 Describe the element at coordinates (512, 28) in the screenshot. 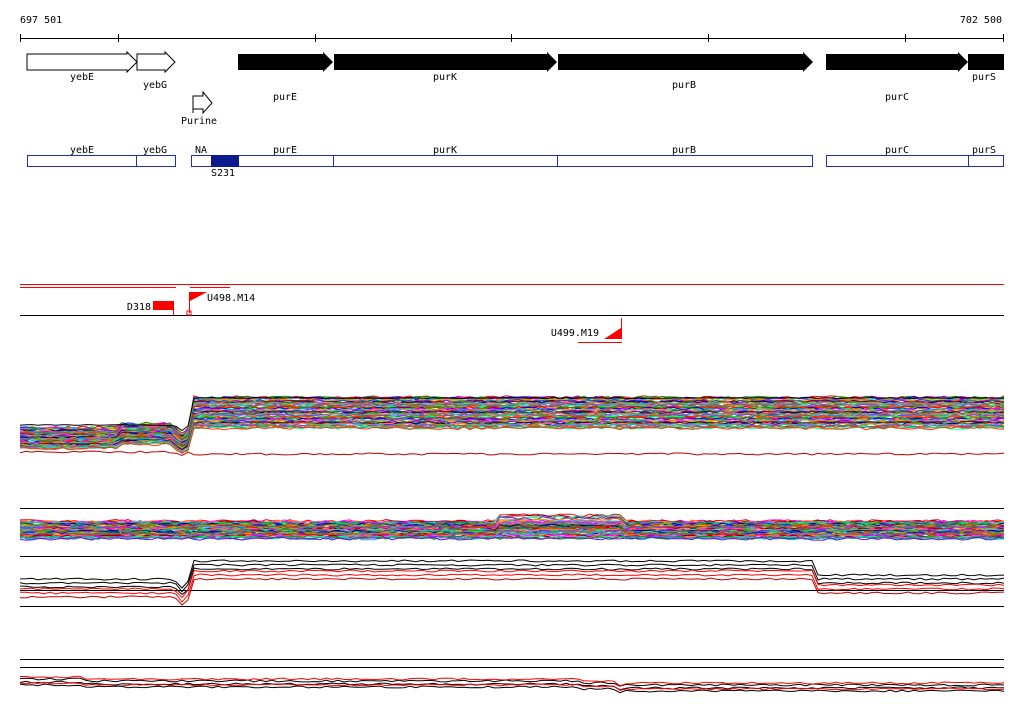

I see `coordinate-ruler: 697 501 702 500` at that location.